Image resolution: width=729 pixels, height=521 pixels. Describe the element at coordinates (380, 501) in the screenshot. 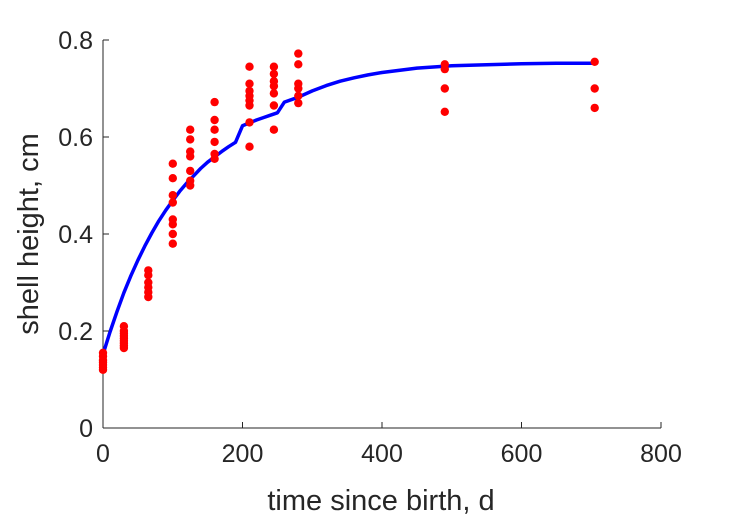

I see `x-axis-title: time since birth, d` at that location.